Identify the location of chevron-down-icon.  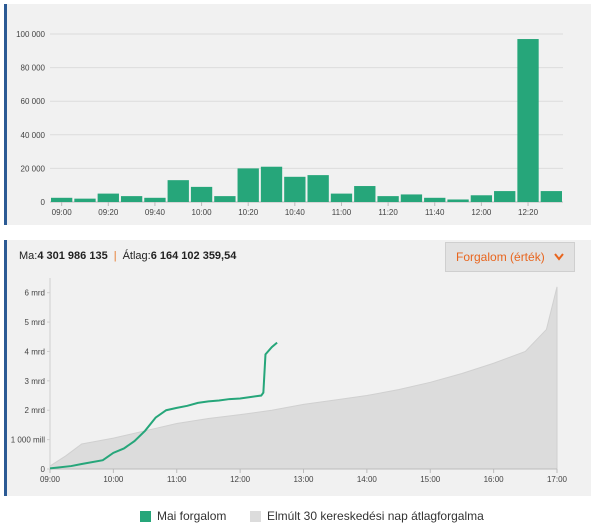
(559, 263).